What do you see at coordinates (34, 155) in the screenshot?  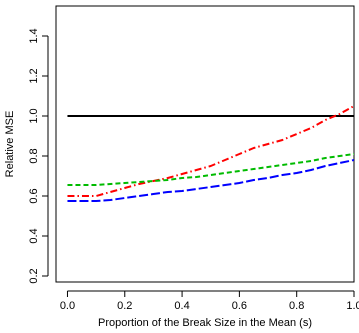 I see `y-tick-label: 0.8` at bounding box center [34, 155].